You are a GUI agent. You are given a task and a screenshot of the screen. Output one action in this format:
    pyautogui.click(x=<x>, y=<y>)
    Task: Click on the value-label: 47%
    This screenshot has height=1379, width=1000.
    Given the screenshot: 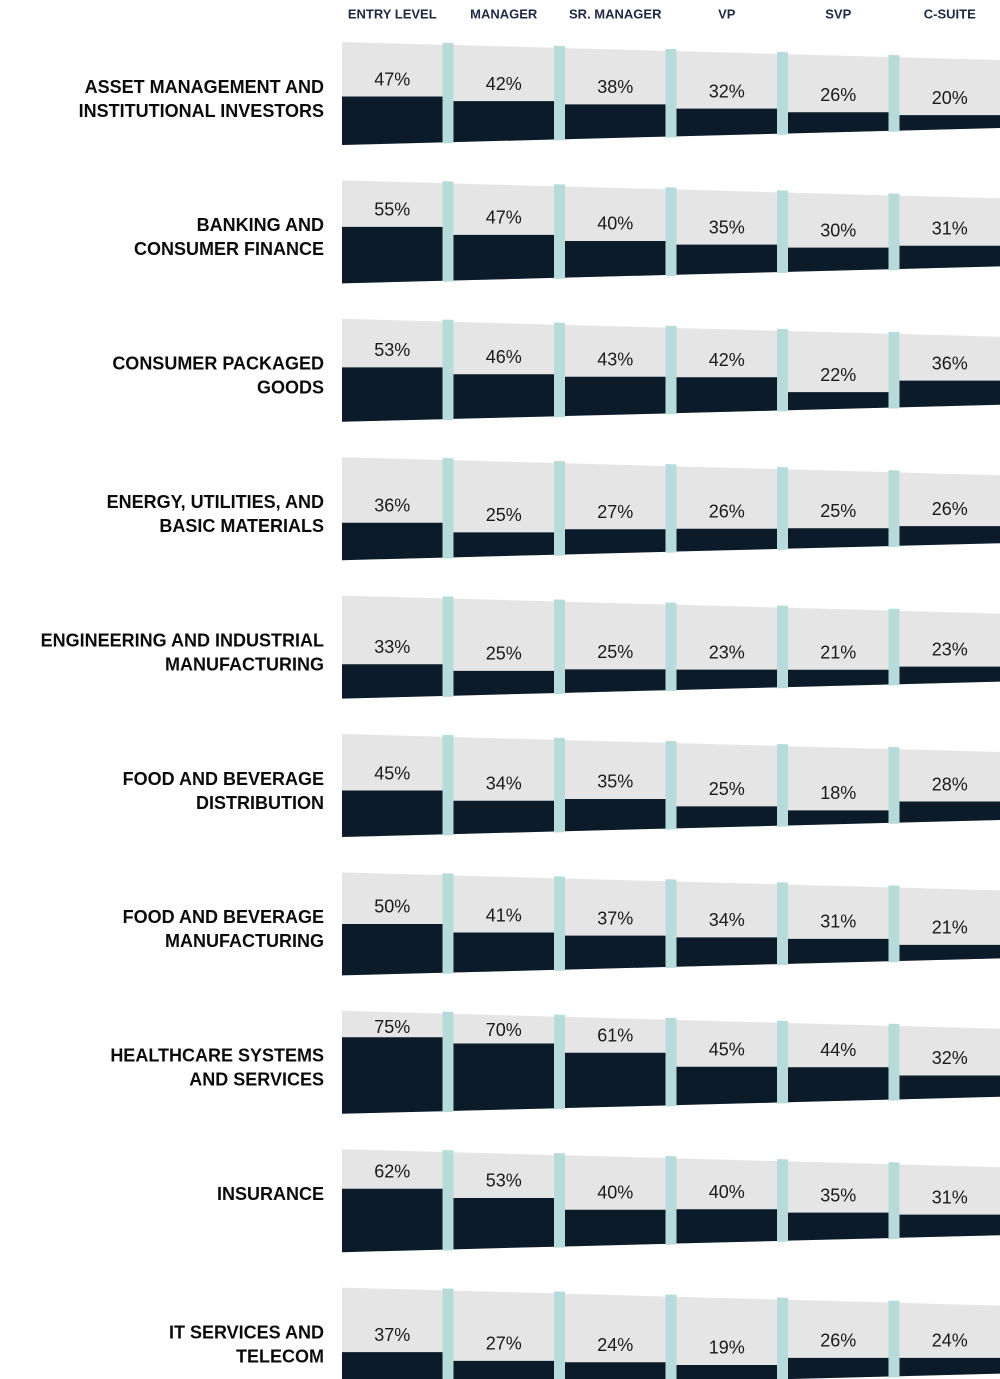 What is the action you would take?
    pyautogui.click(x=504, y=218)
    